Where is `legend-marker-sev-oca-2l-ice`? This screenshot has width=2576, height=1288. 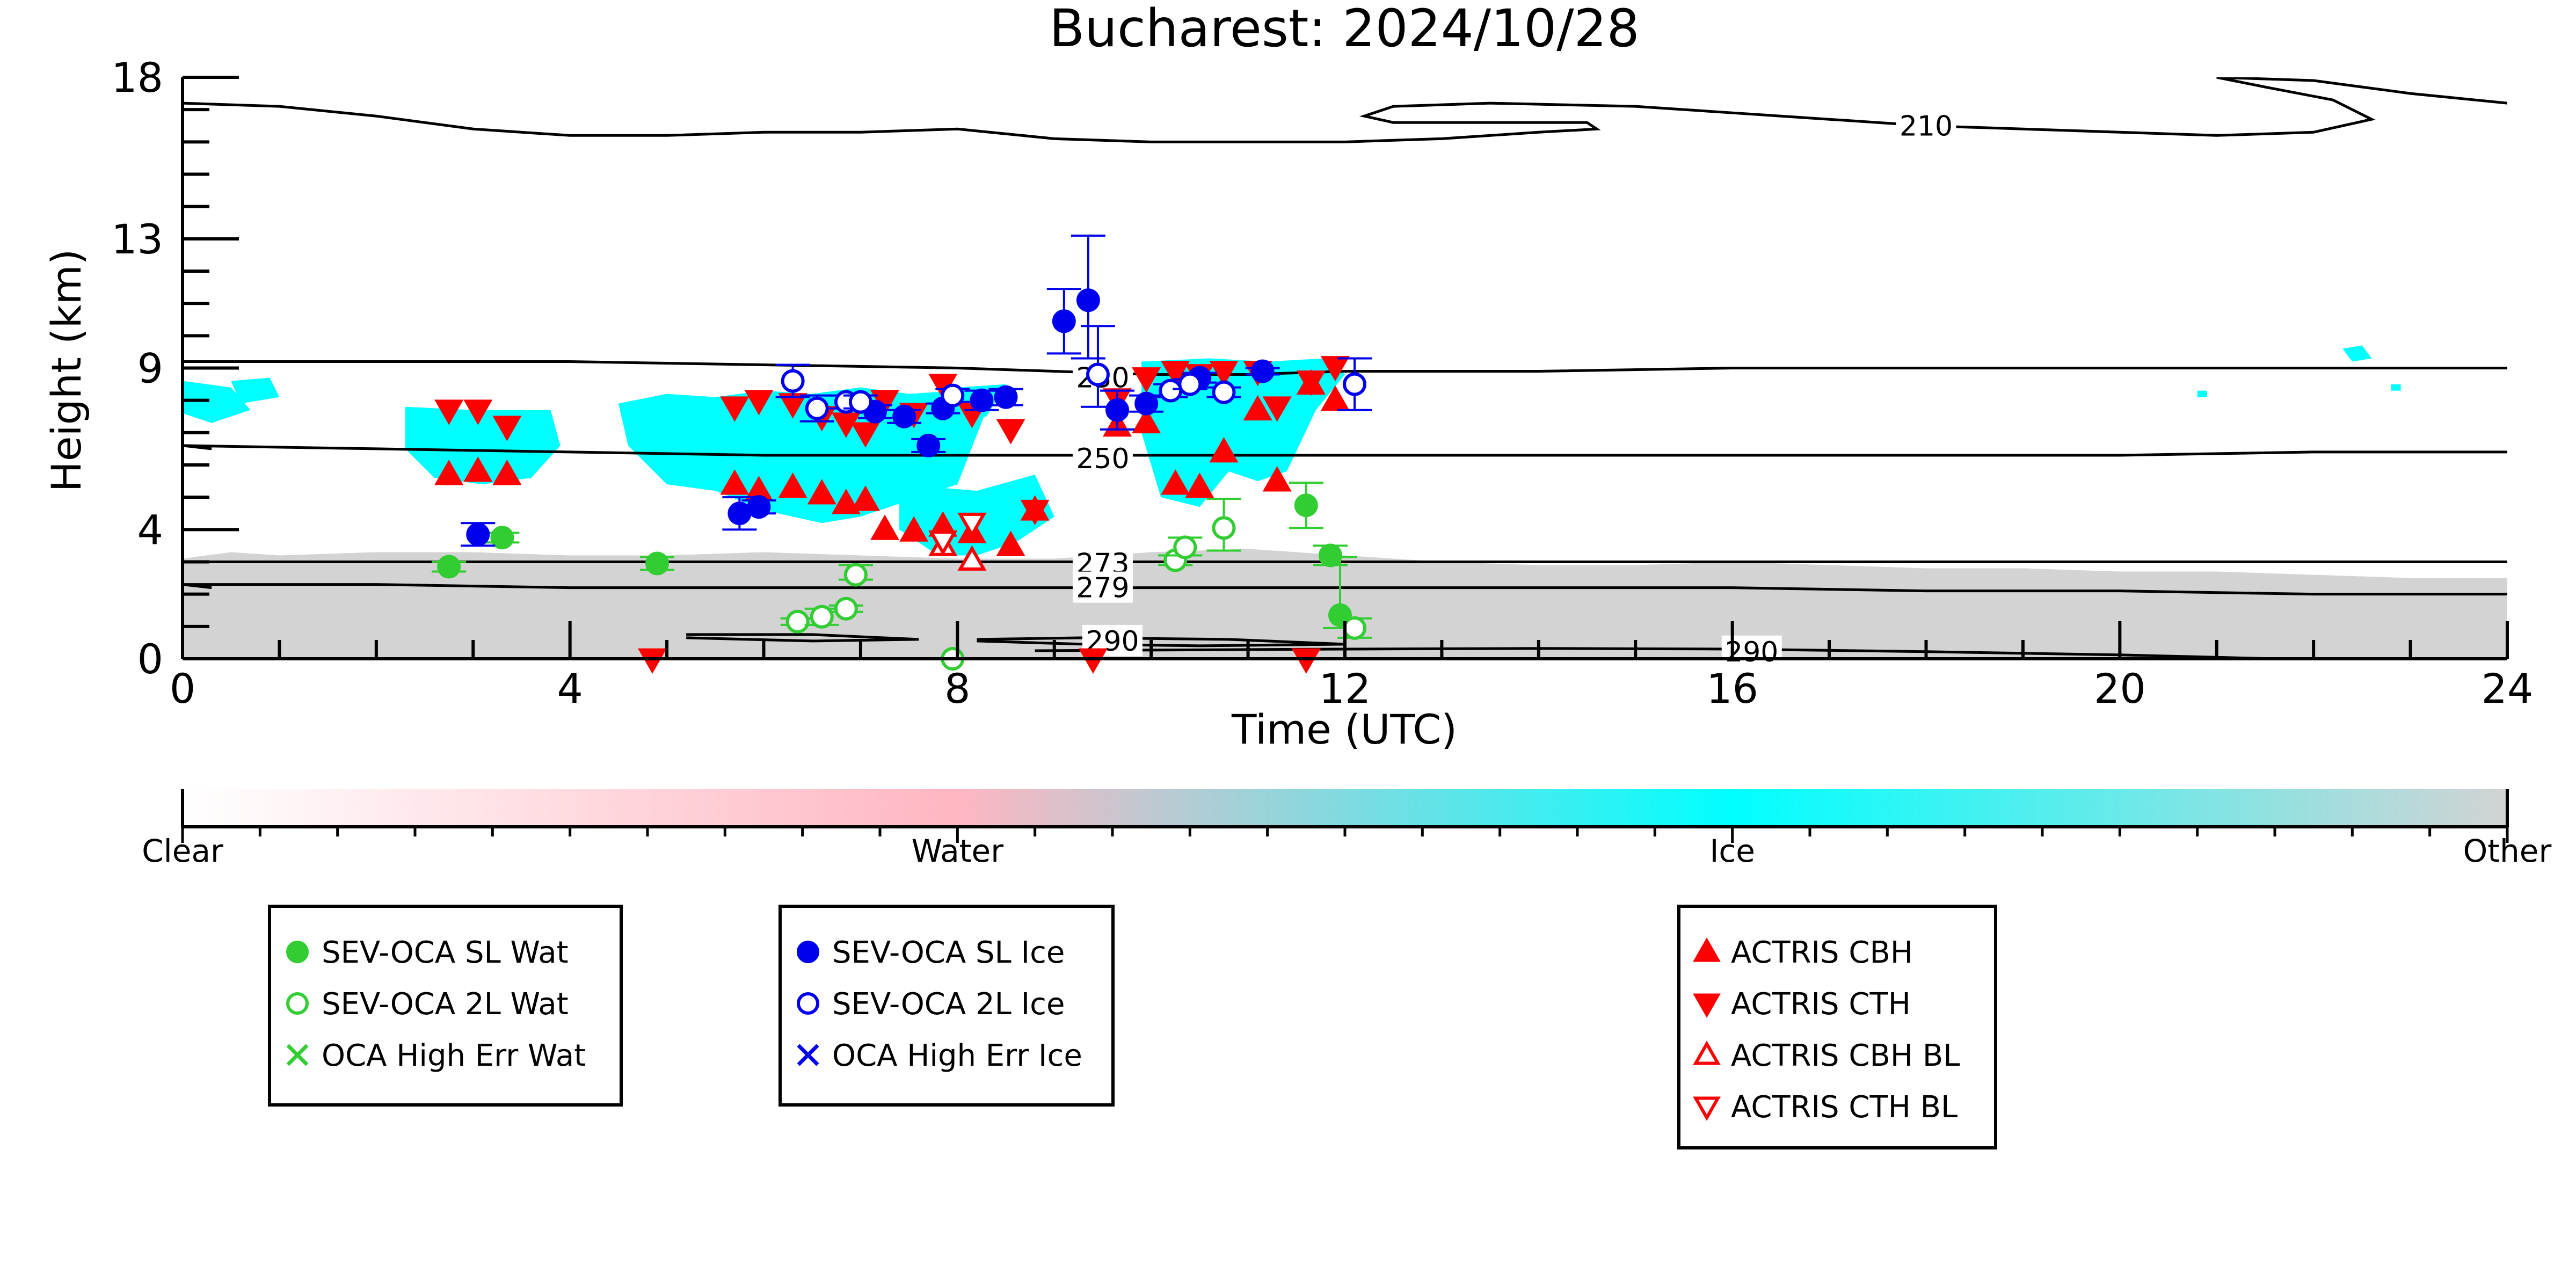 legend-marker-sev-oca-2l-ice is located at coordinates (808, 1003).